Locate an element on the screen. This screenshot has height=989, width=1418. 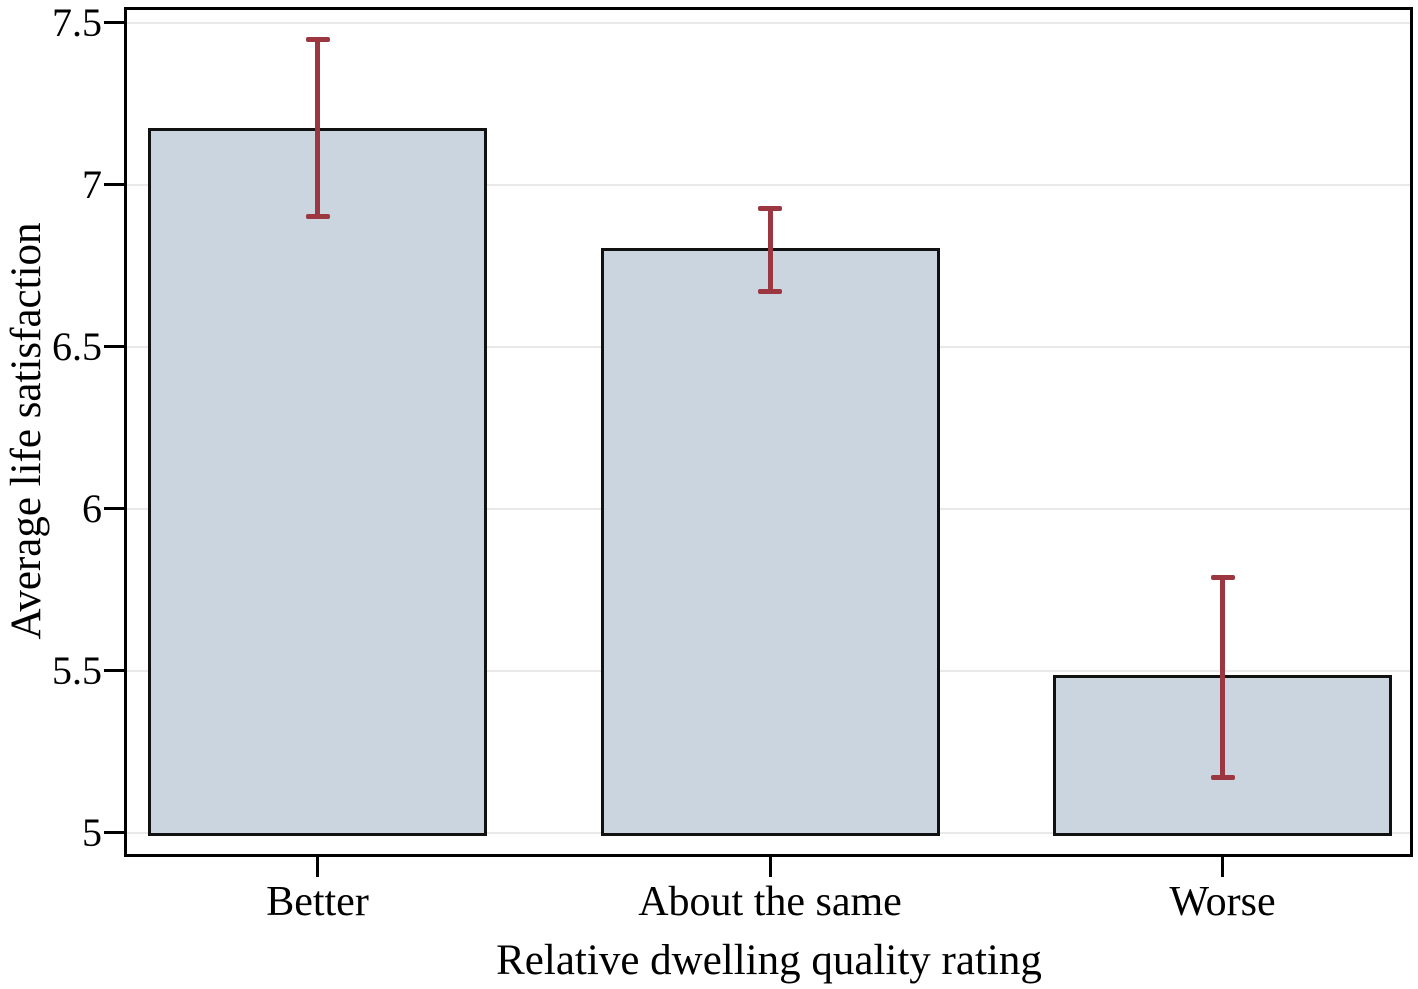
bar is located at coordinates (770, 541).